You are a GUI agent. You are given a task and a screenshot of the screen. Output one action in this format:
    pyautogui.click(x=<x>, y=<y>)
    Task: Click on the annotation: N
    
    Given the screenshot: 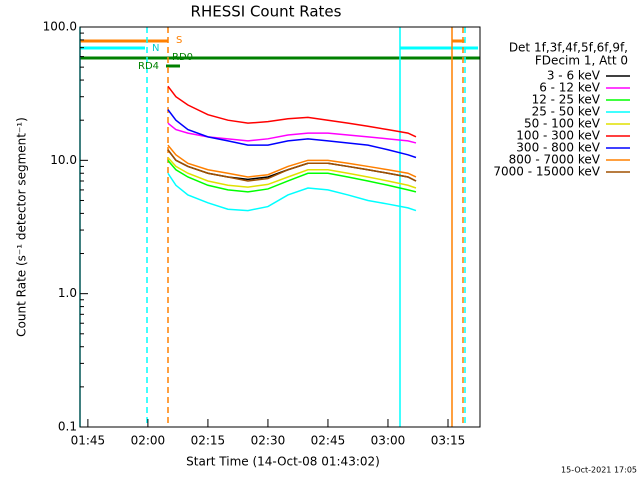 What is the action you would take?
    pyautogui.click(x=155, y=48)
    